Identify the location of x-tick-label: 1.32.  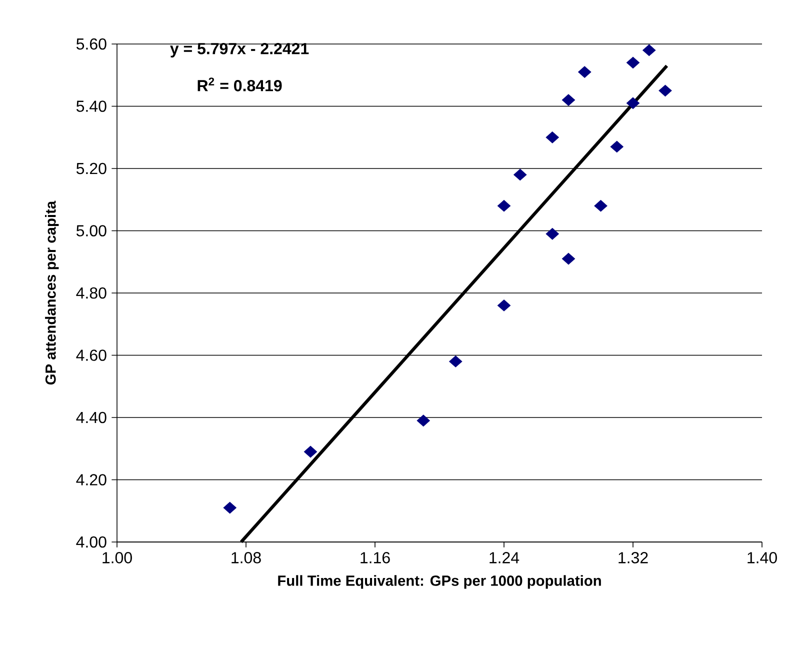
(633, 558).